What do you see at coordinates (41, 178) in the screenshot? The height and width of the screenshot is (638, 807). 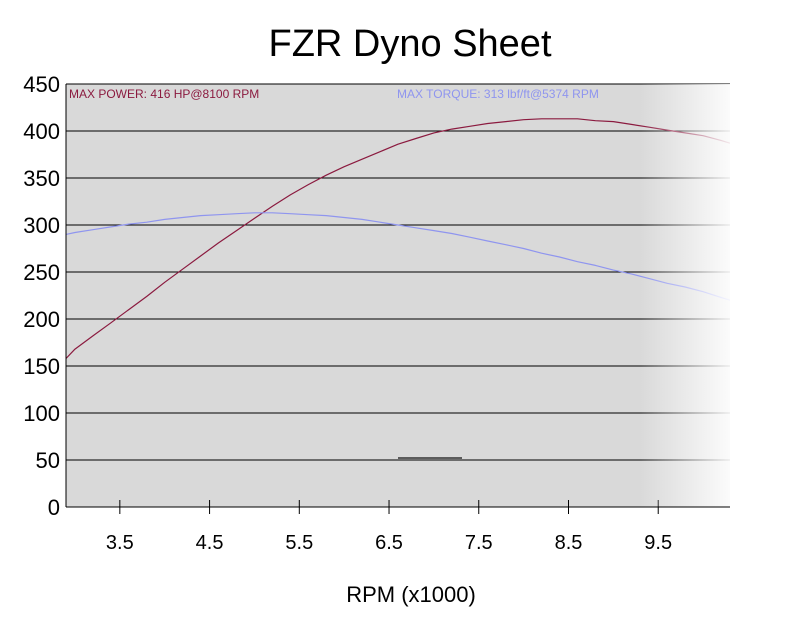 I see `y-tick-label: 350` at bounding box center [41, 178].